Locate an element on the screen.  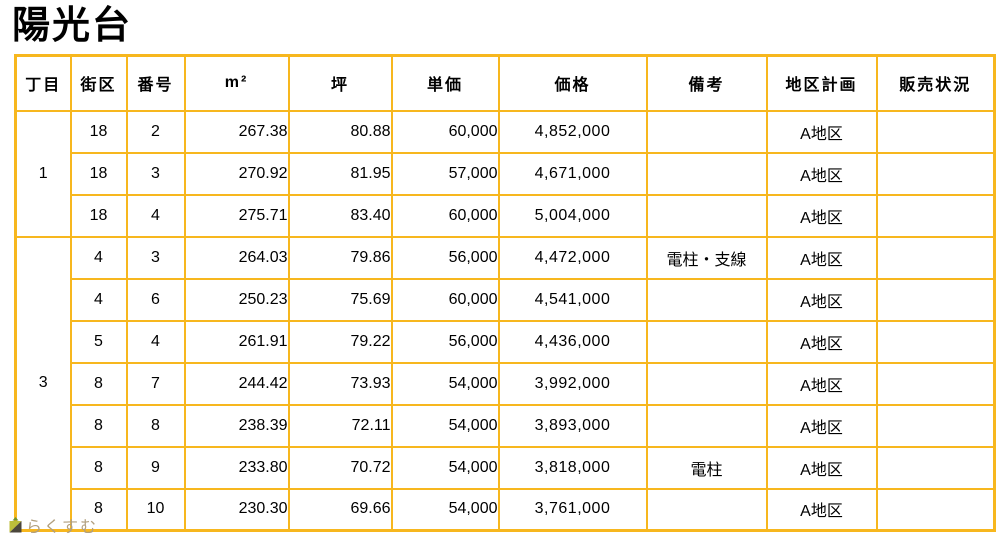
cell-kakaku: 3,761,000 is located at coordinates (572, 509).